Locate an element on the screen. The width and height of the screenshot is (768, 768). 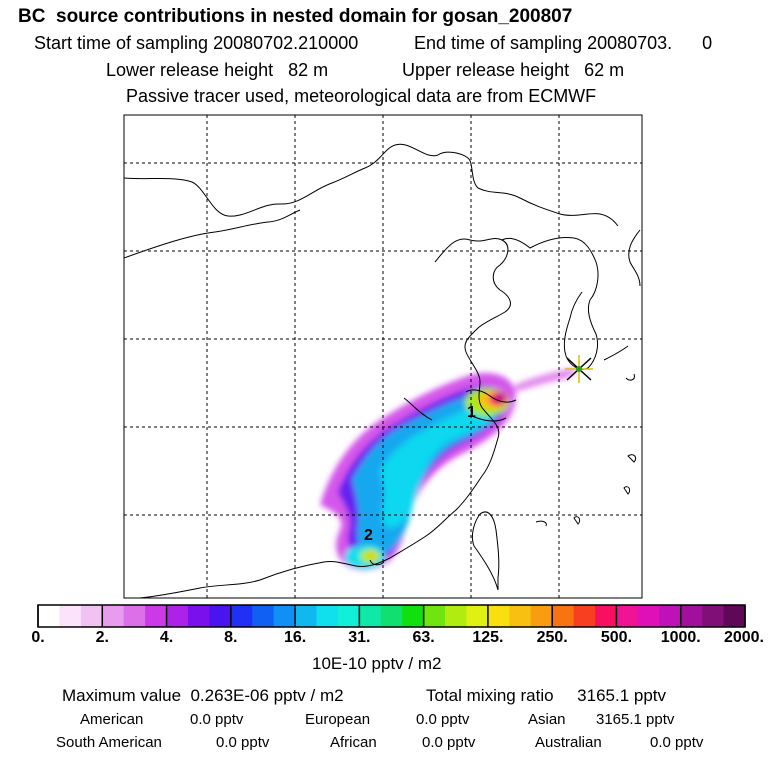
colorbar is located at coordinates (391, 616).